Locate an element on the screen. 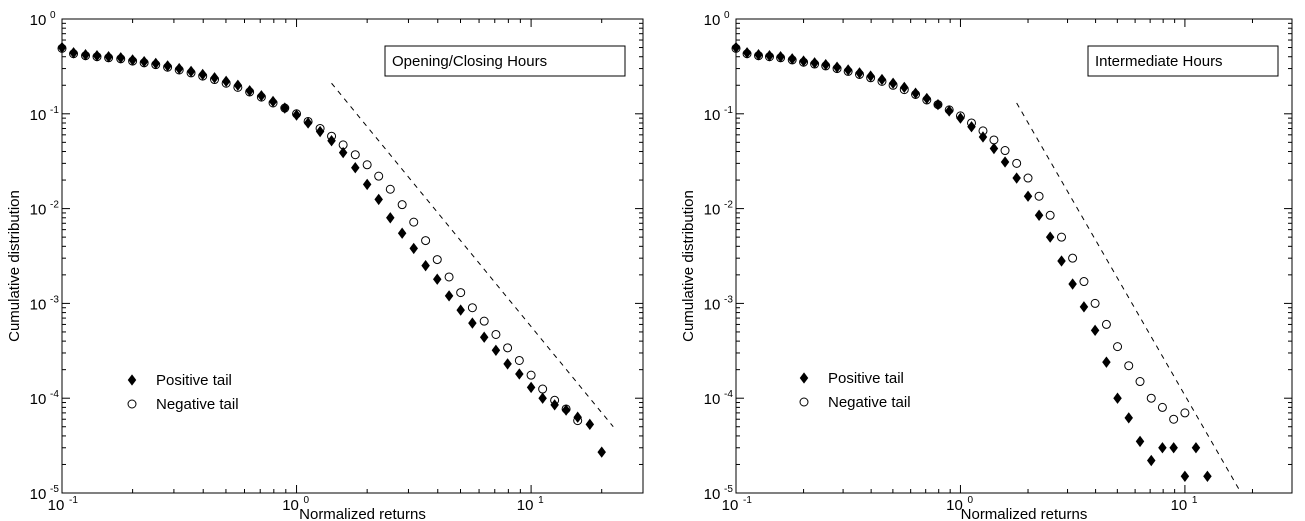 This screenshot has width=1305, height=521. legend-label: Negative tail is located at coordinates (869, 402).